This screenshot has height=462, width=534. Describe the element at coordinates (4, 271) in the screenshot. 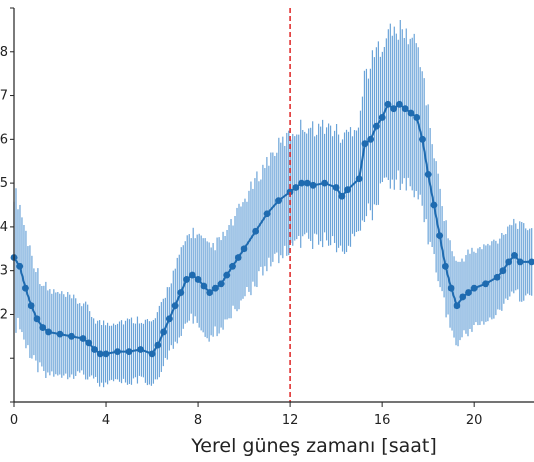

I see `y-tick-label: 3` at that location.